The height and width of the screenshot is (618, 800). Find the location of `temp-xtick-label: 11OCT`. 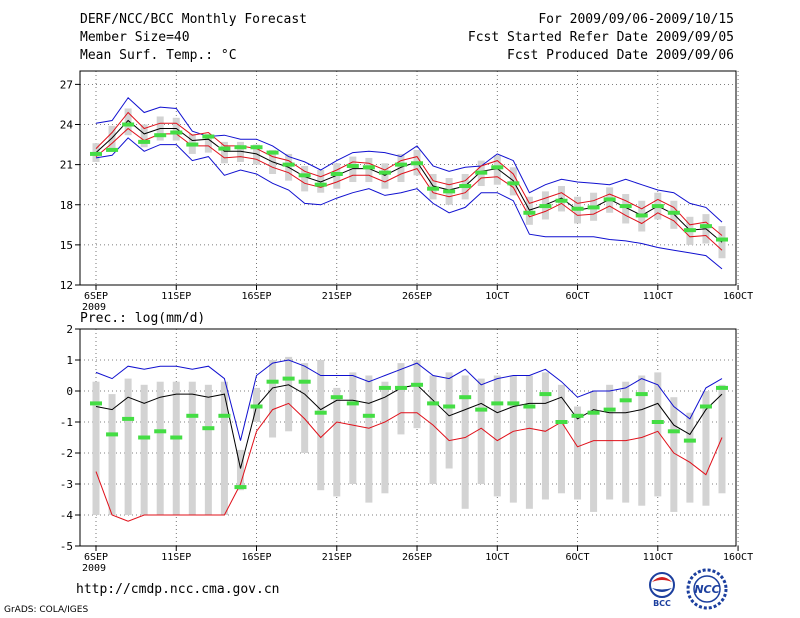

temp-xtick-label: 11OCT is located at coordinates (658, 296).